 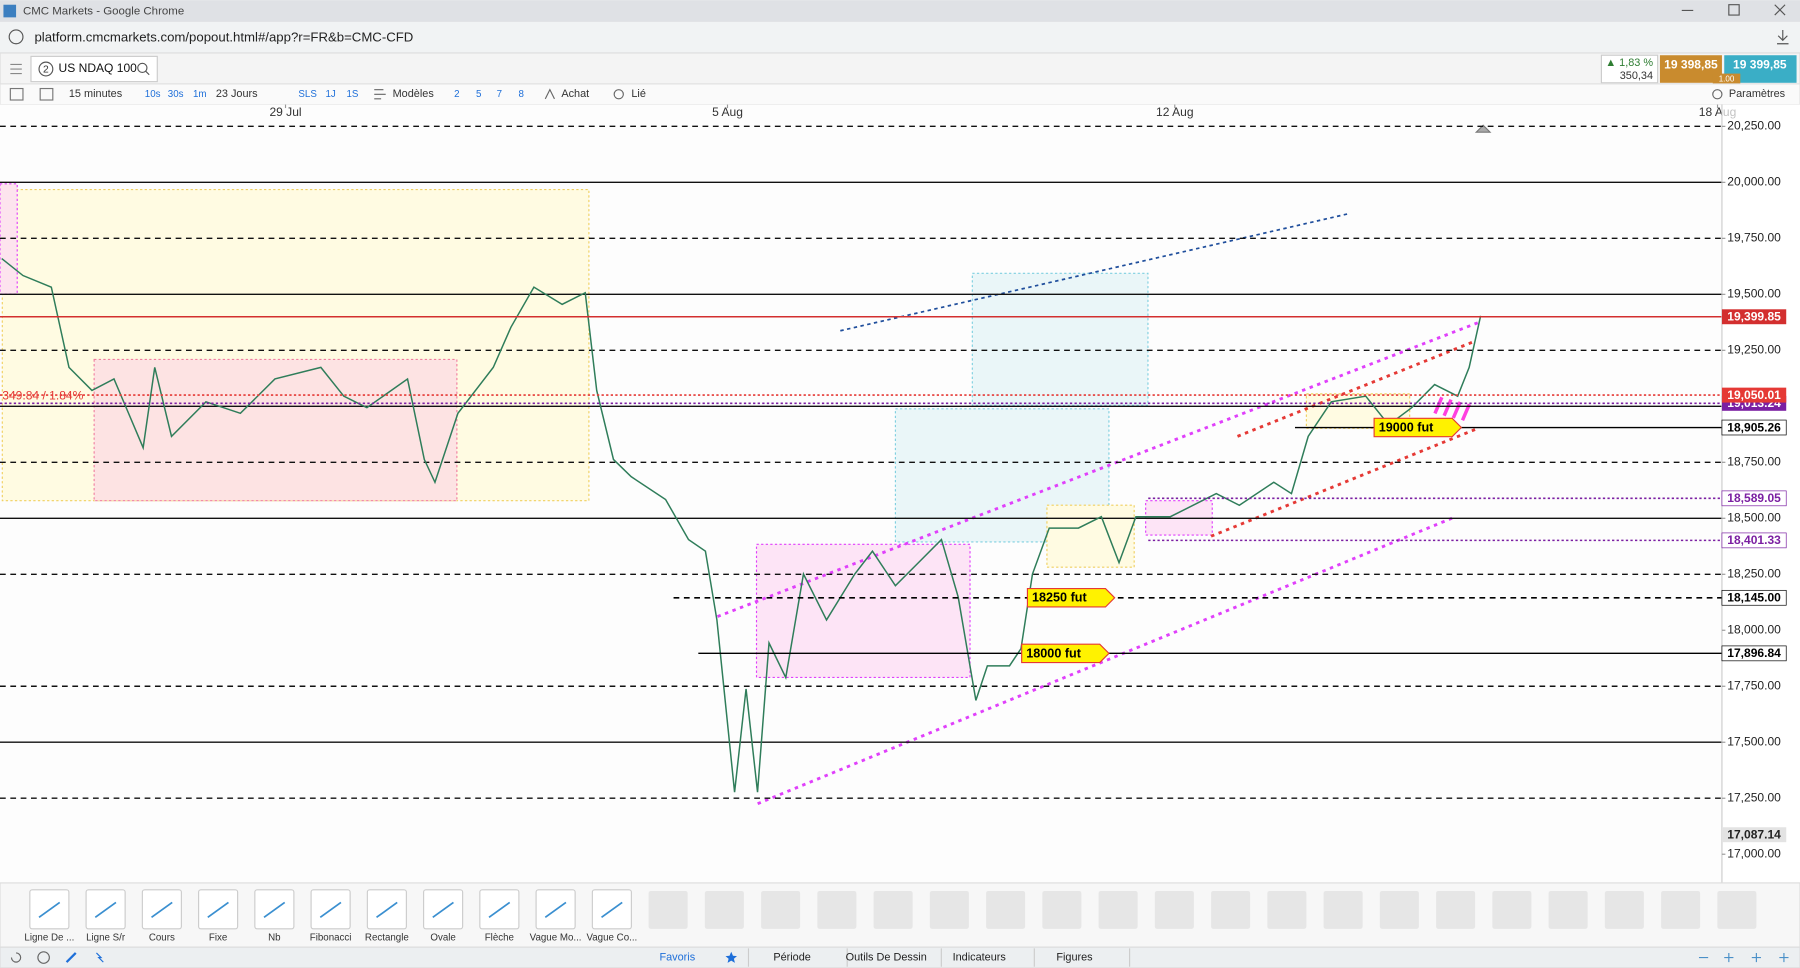 What do you see at coordinates (1629, 63) in the screenshot?
I see `change-pct: ▲ 1,83 %` at bounding box center [1629, 63].